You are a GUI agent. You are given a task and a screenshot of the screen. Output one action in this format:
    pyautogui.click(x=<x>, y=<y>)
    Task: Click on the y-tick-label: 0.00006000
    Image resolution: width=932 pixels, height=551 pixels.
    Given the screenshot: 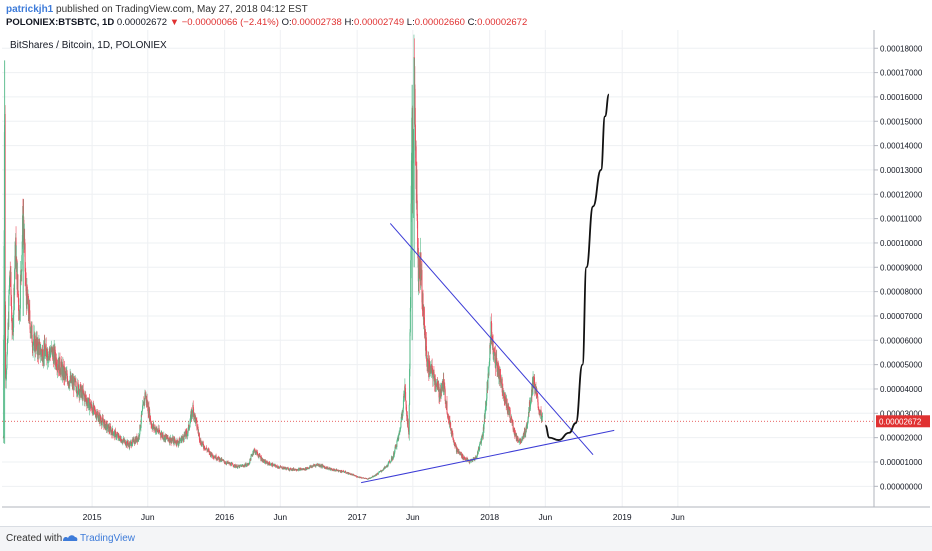 What is the action you would take?
    pyautogui.click(x=901, y=340)
    